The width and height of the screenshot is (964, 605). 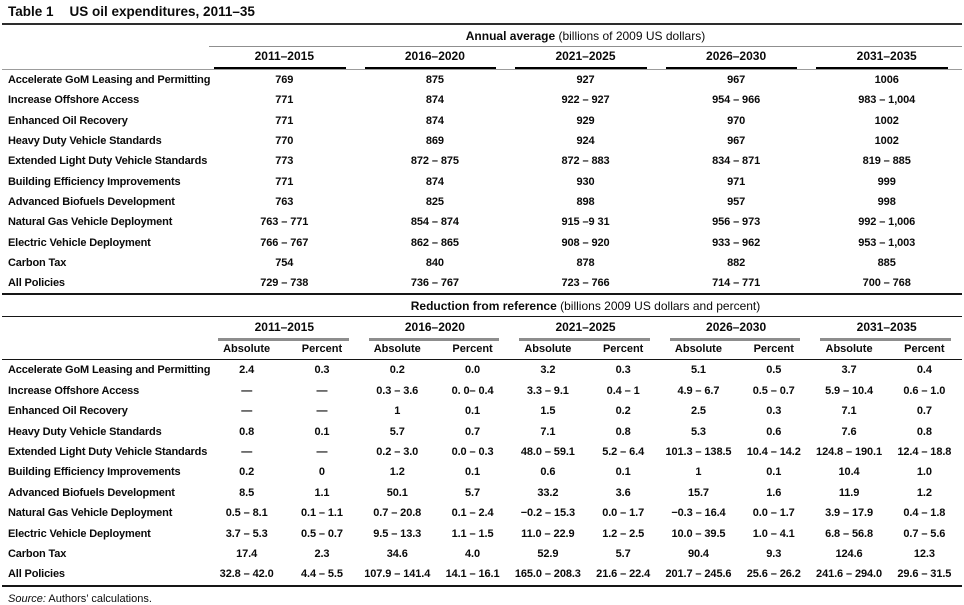 What do you see at coordinates (698, 492) in the screenshot?
I see `table-cell: 15.7` at bounding box center [698, 492].